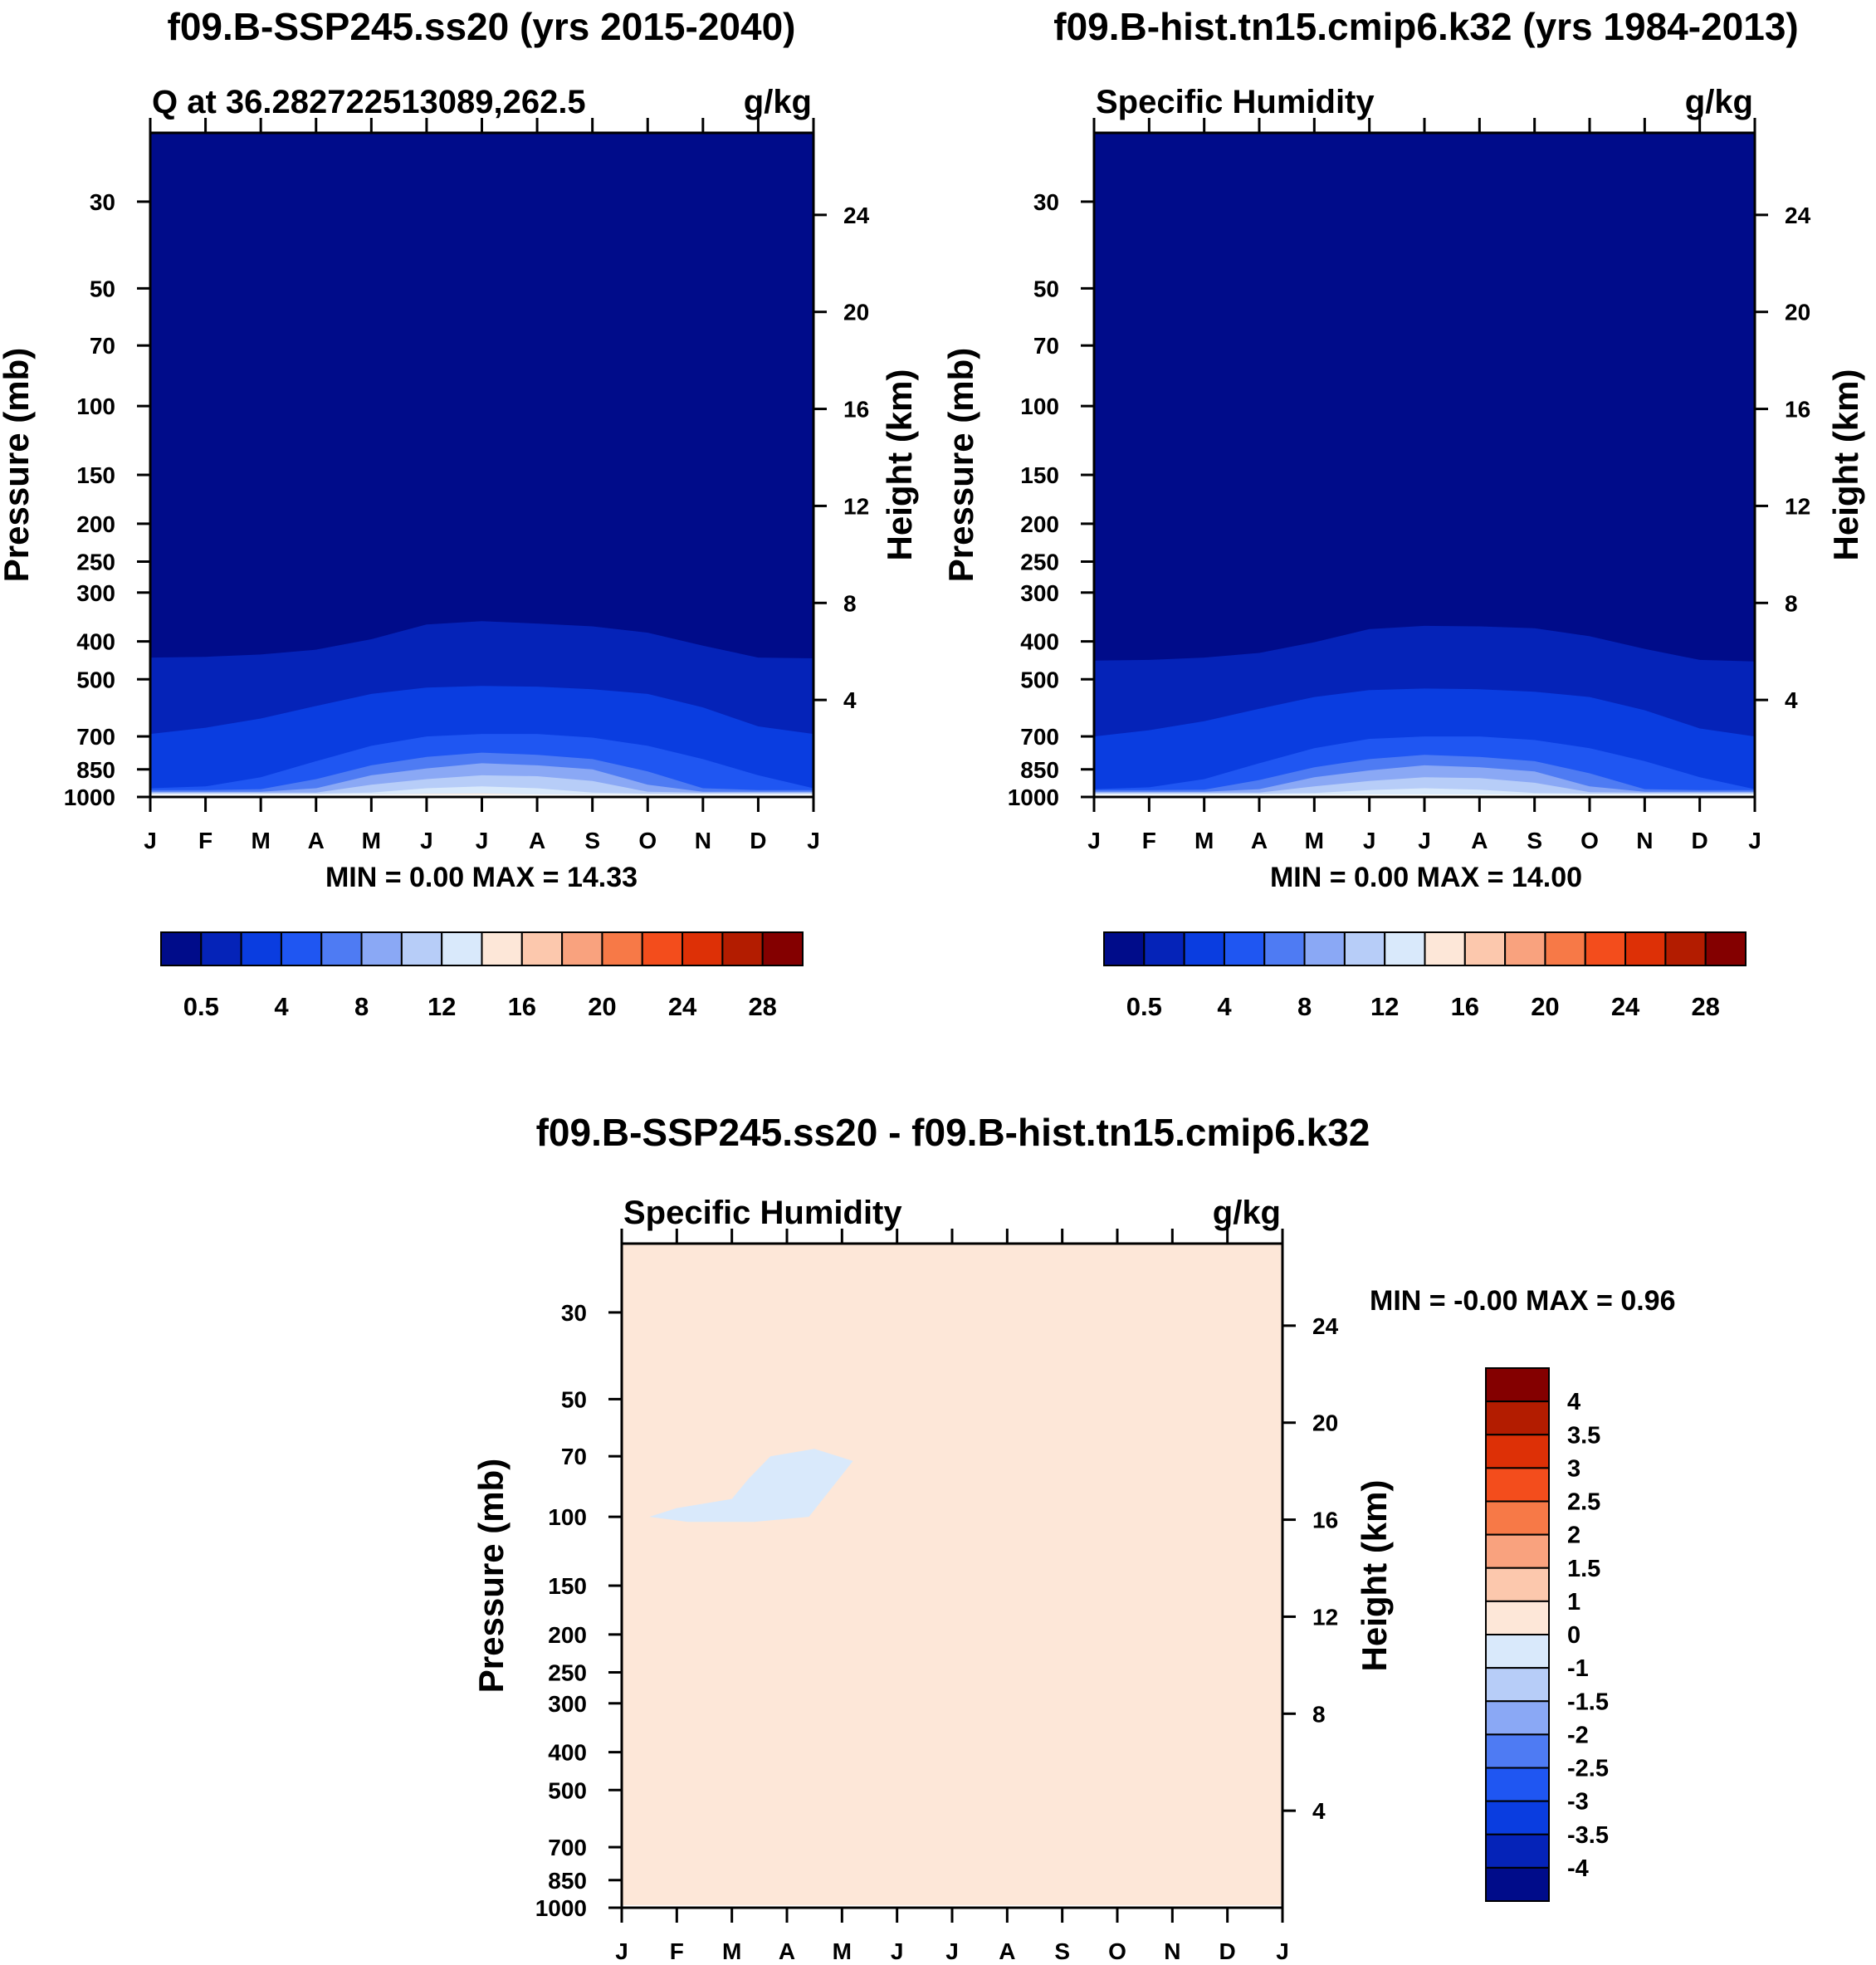  What do you see at coordinates (1791, 603) in the screenshot?
I see `y2-tick-label: 8` at bounding box center [1791, 603].